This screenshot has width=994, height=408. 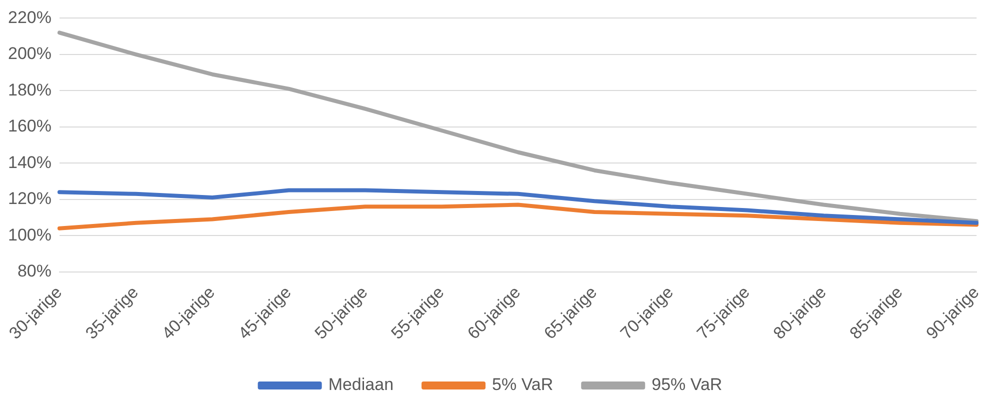 What do you see at coordinates (30, 234) in the screenshot?
I see `y-tick-label: 100%` at bounding box center [30, 234].